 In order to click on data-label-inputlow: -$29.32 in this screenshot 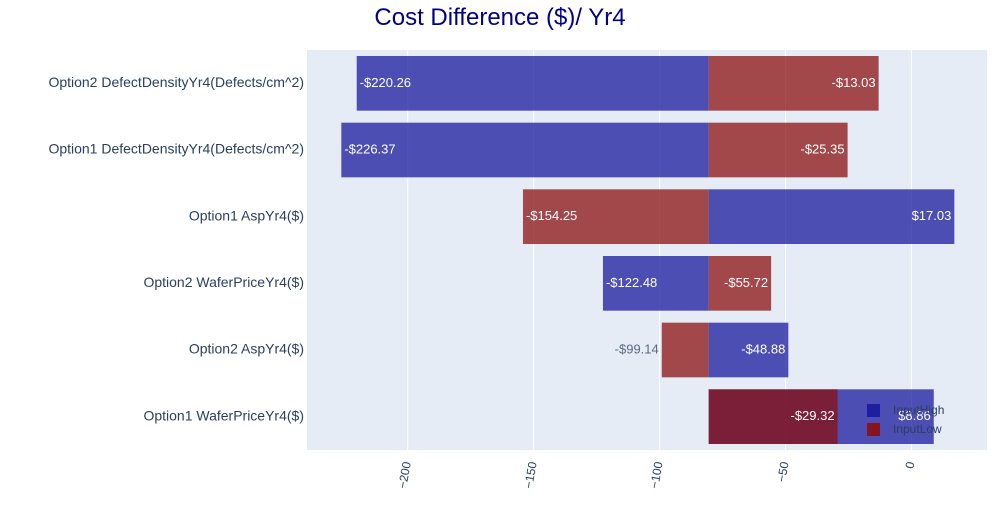, I will do `click(813, 415)`.